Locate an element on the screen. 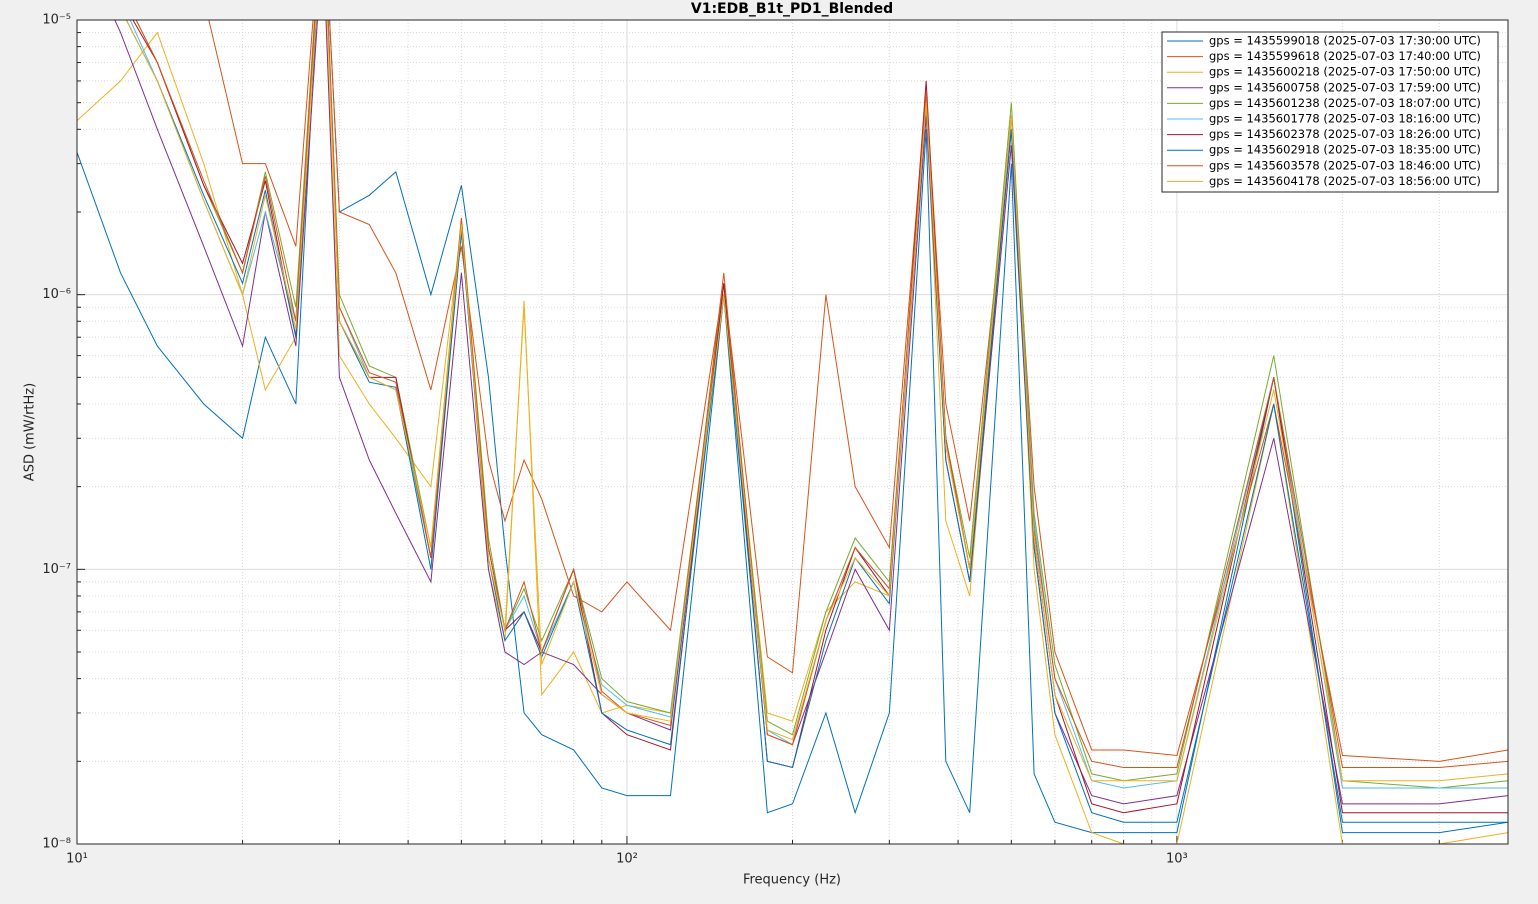  x-tick-label: 10³ is located at coordinates (1177, 859).